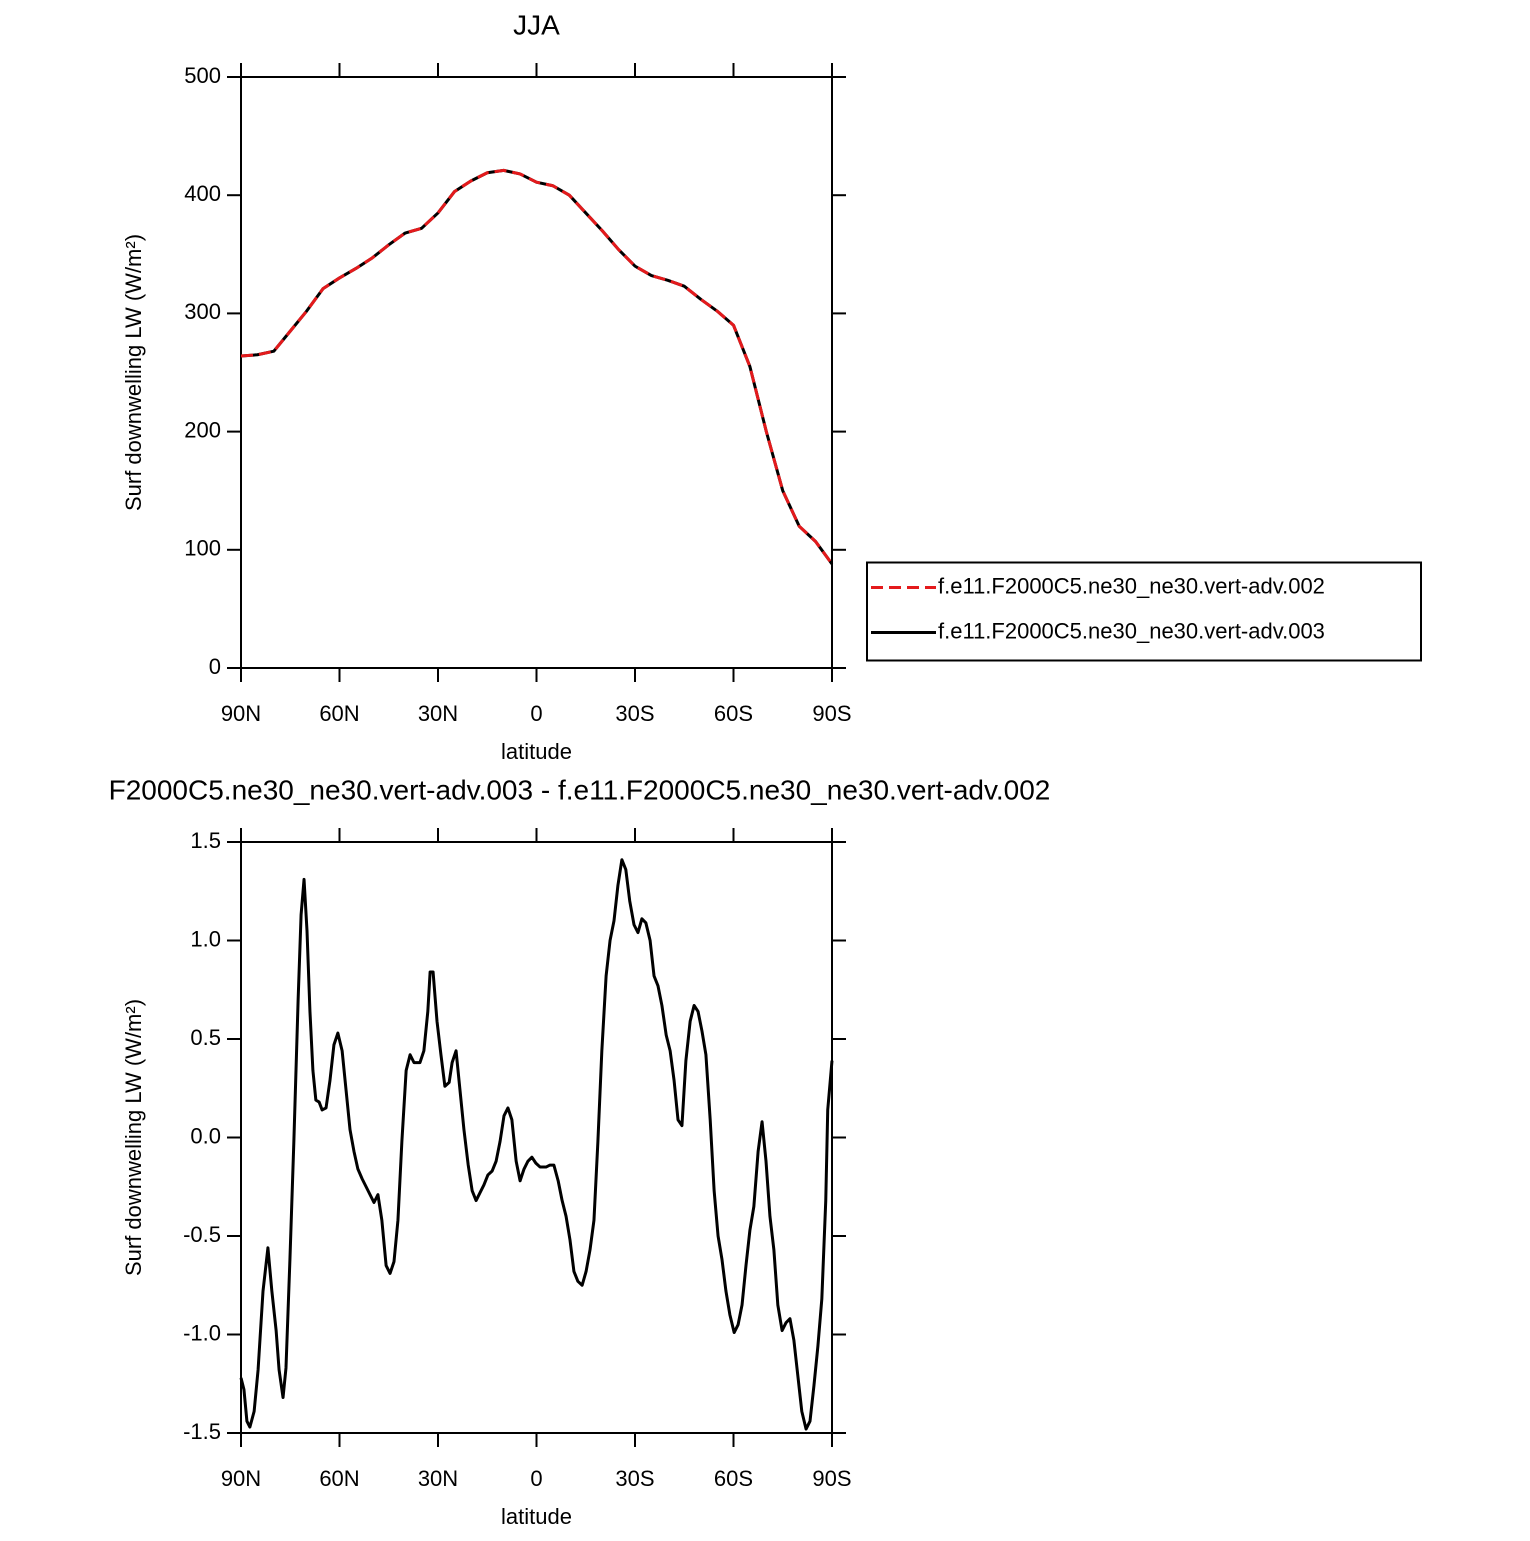  Describe the element at coordinates (202, 193) in the screenshot. I see `y-tick-label: 400` at that location.